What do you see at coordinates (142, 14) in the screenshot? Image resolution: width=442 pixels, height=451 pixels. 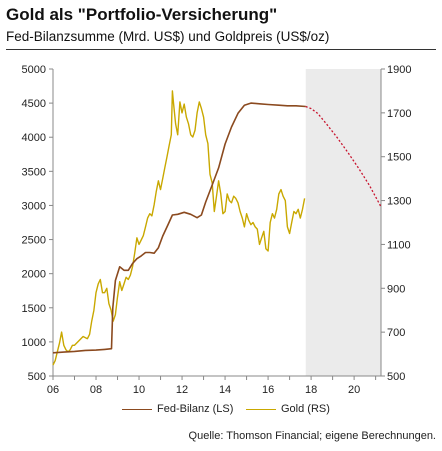 I see `chart-title: Gold als "Portfolio-Versicherung"` at bounding box center [142, 14].